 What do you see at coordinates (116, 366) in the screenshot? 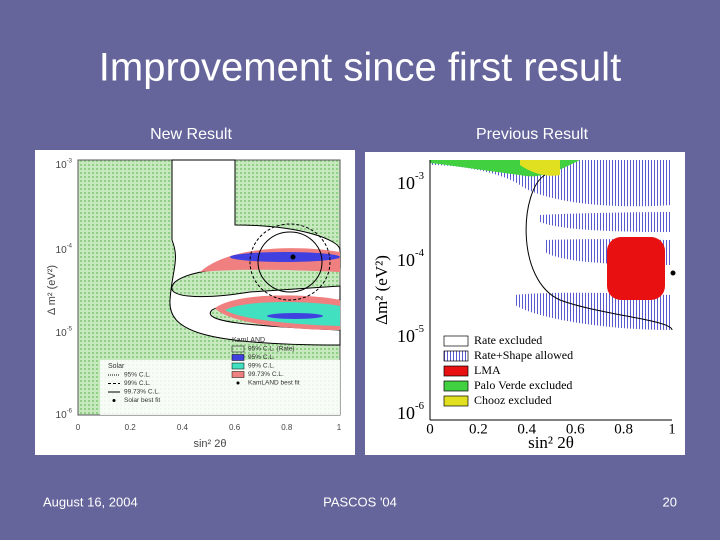
I see `legend-title: Solar` at bounding box center [116, 366].